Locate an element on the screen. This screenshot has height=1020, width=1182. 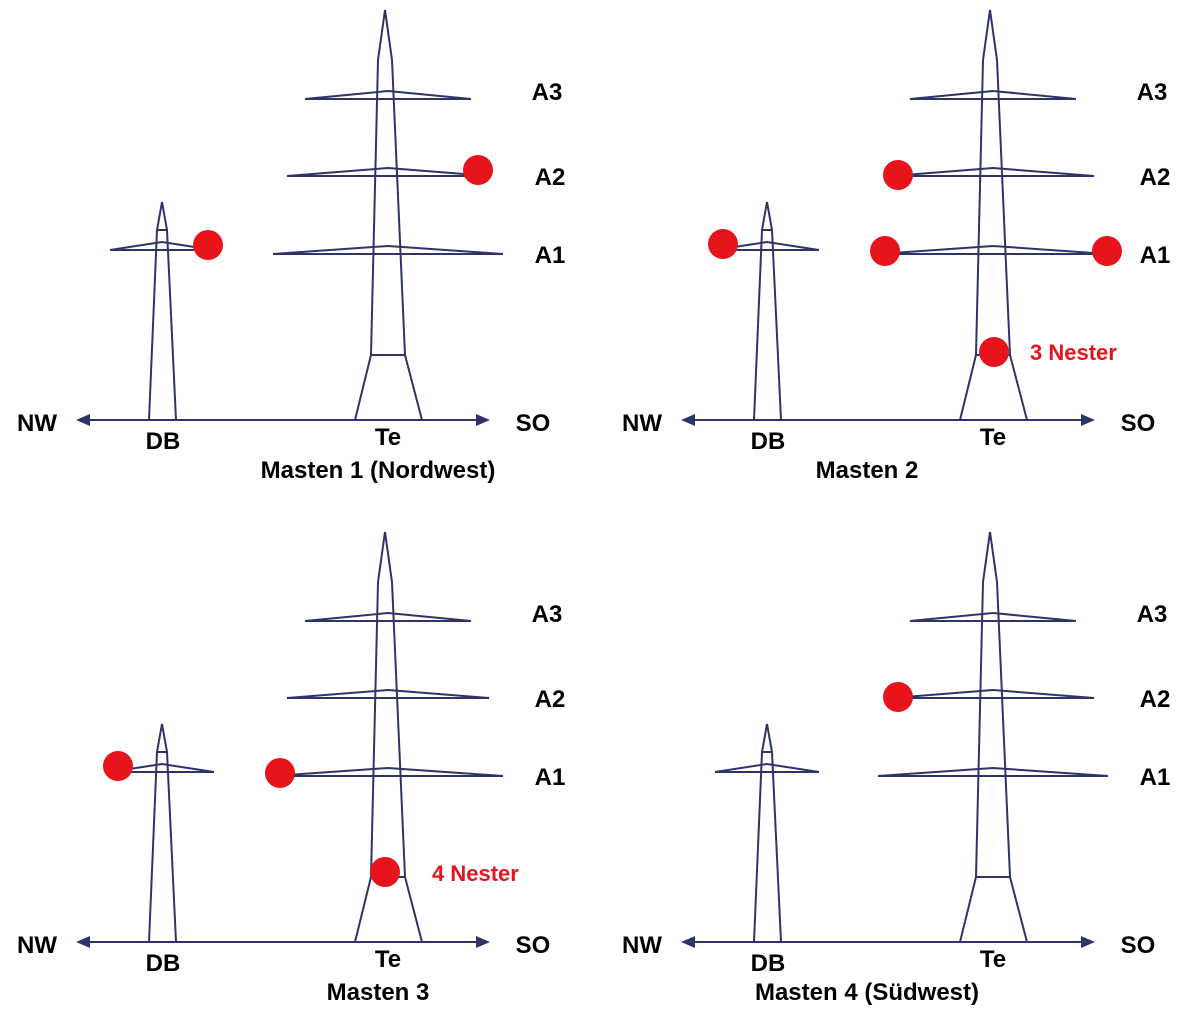
small-pole is located at coordinates (767, 833).